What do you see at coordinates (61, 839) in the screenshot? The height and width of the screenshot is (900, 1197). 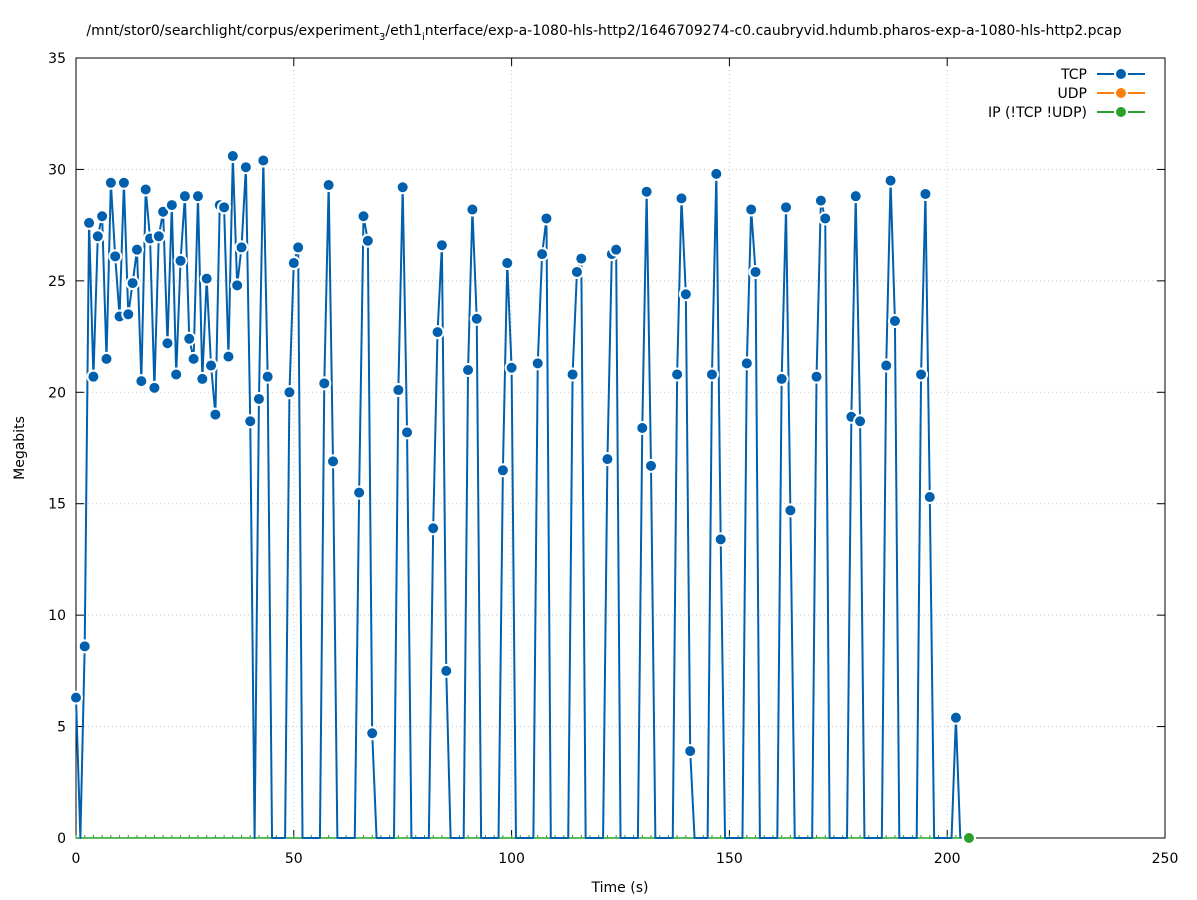 I see `y-tick-label: 0` at bounding box center [61, 839].